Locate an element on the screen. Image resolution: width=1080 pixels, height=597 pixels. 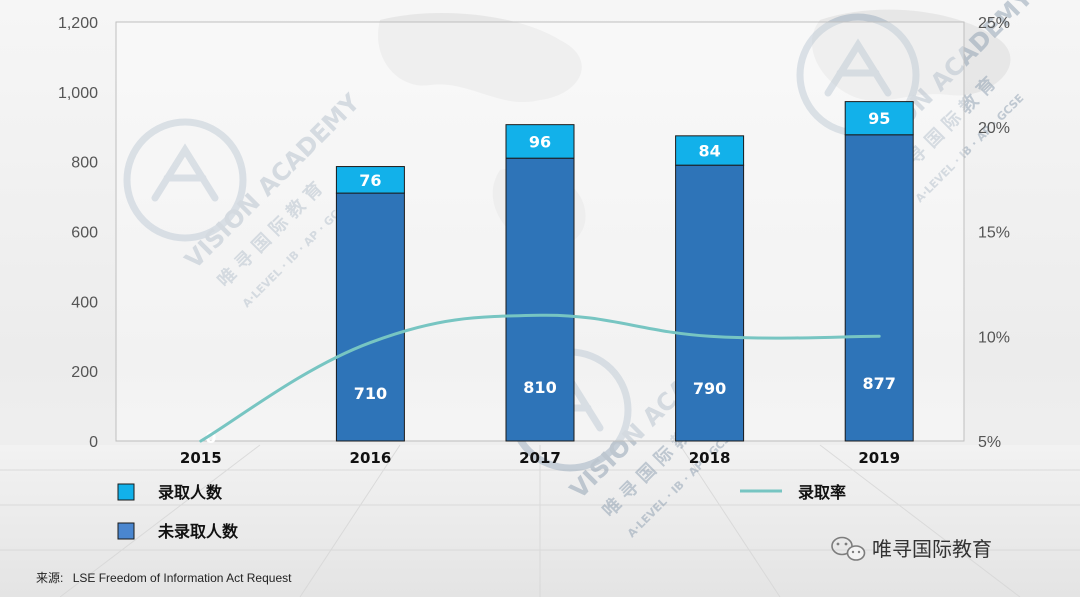
bar-value-label-rejected: 710 is located at coordinates (370, 393).